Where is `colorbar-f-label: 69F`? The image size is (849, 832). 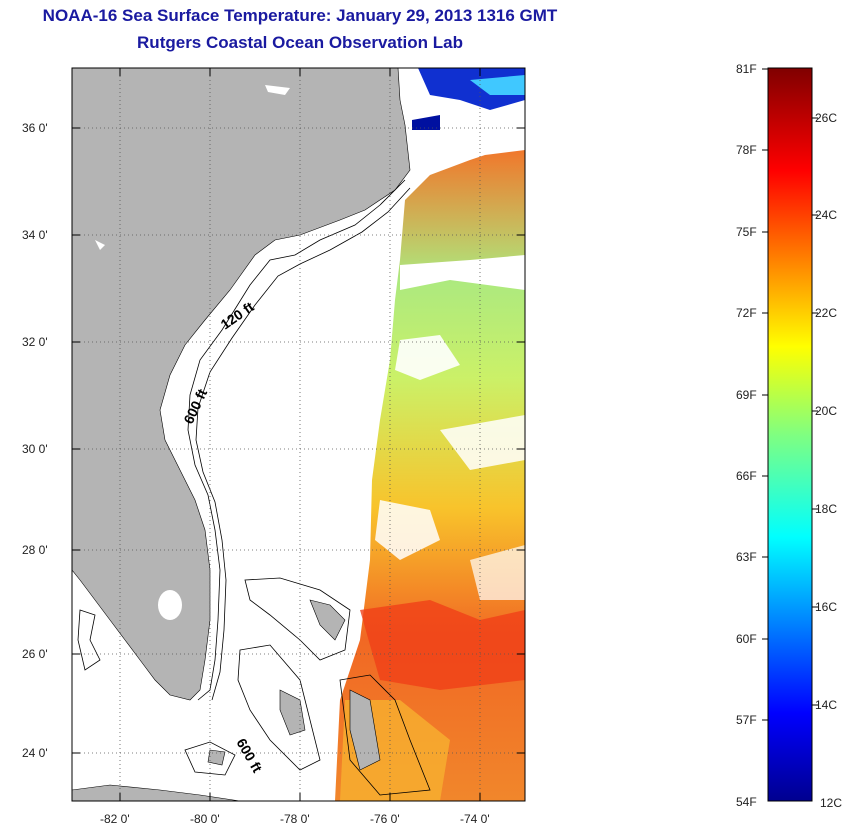
colorbar-f-label: 69F is located at coordinates (746, 395).